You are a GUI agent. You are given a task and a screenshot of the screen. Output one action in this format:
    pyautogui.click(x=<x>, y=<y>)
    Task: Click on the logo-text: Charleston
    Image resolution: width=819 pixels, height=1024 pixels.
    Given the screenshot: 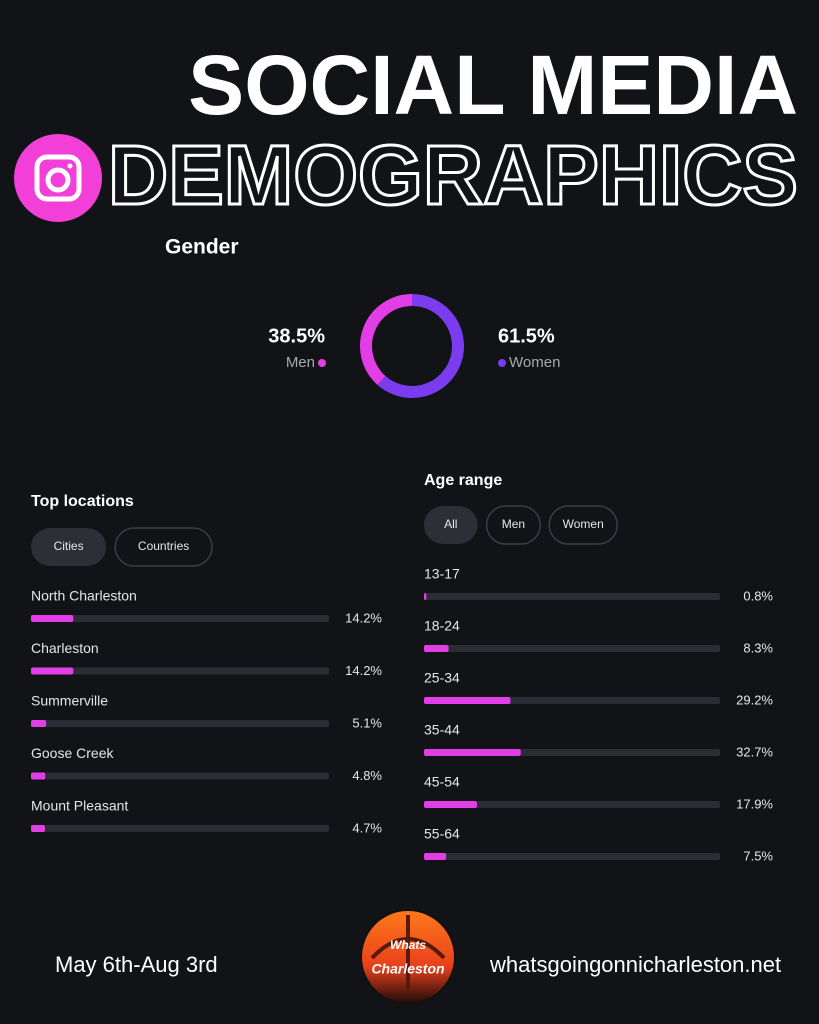 What is the action you would take?
    pyautogui.click(x=407, y=969)
    